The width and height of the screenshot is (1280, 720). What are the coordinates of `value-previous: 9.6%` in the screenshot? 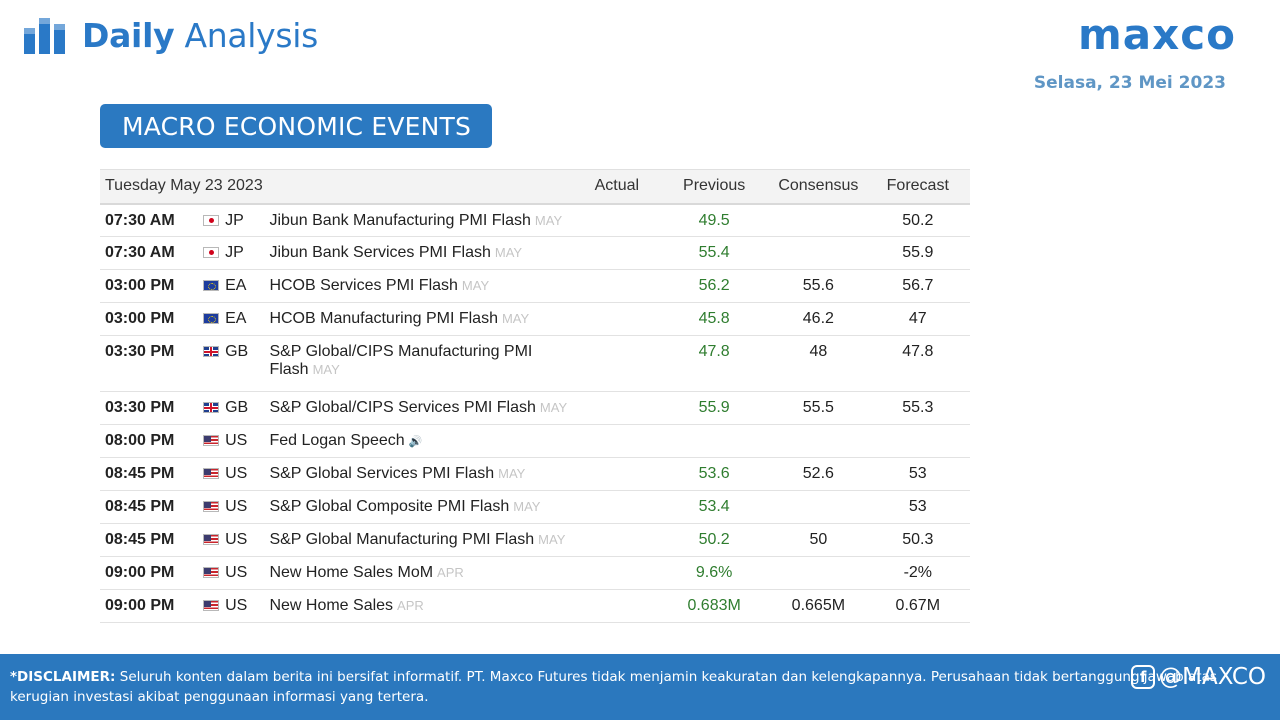 It's located at (714, 573).